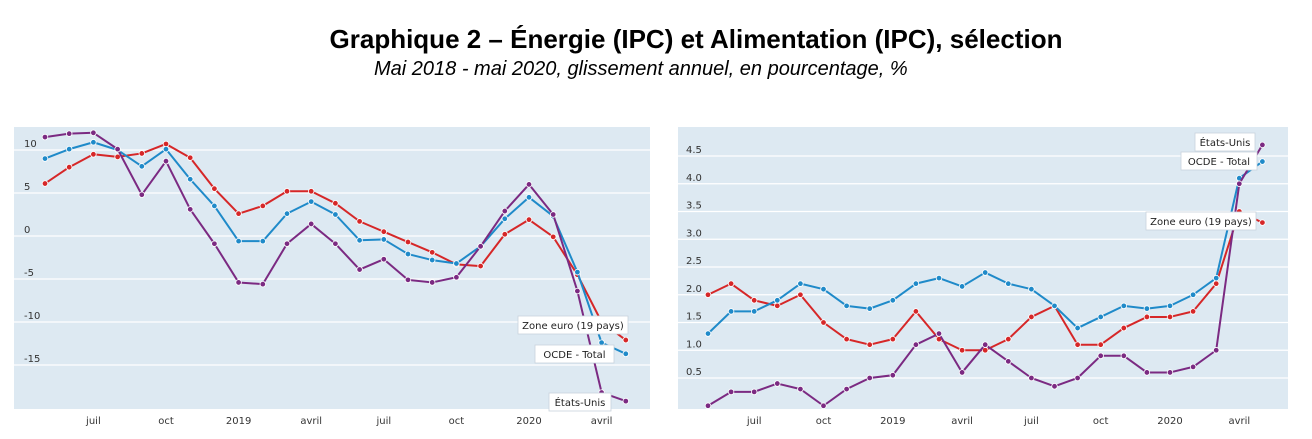 The height and width of the screenshot is (439, 1312). I want to click on y-tick-label: 0.5, so click(694, 372).